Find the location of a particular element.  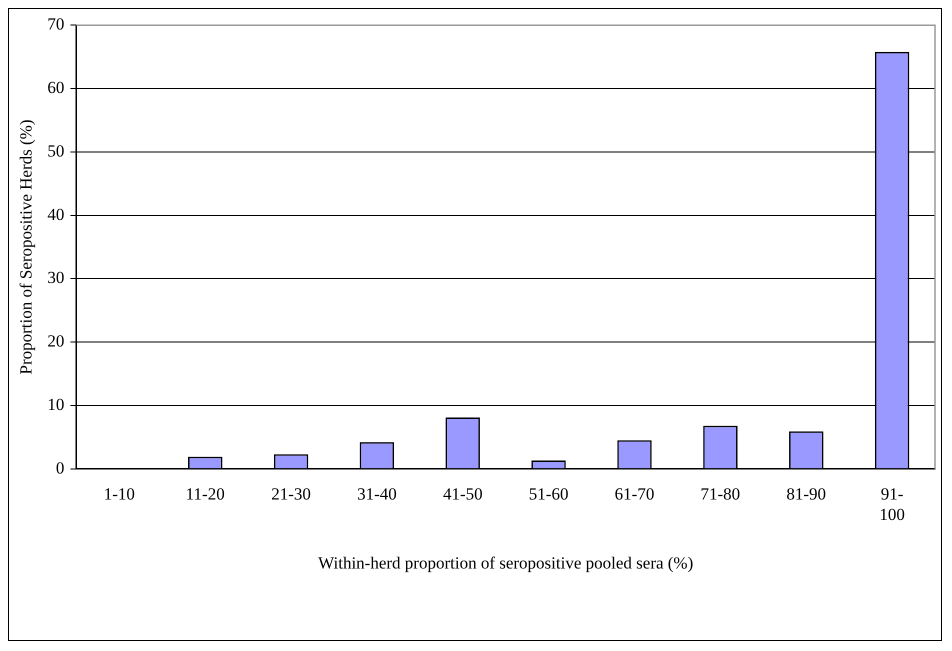

y-tick-label: 30 is located at coordinates (55, 278).